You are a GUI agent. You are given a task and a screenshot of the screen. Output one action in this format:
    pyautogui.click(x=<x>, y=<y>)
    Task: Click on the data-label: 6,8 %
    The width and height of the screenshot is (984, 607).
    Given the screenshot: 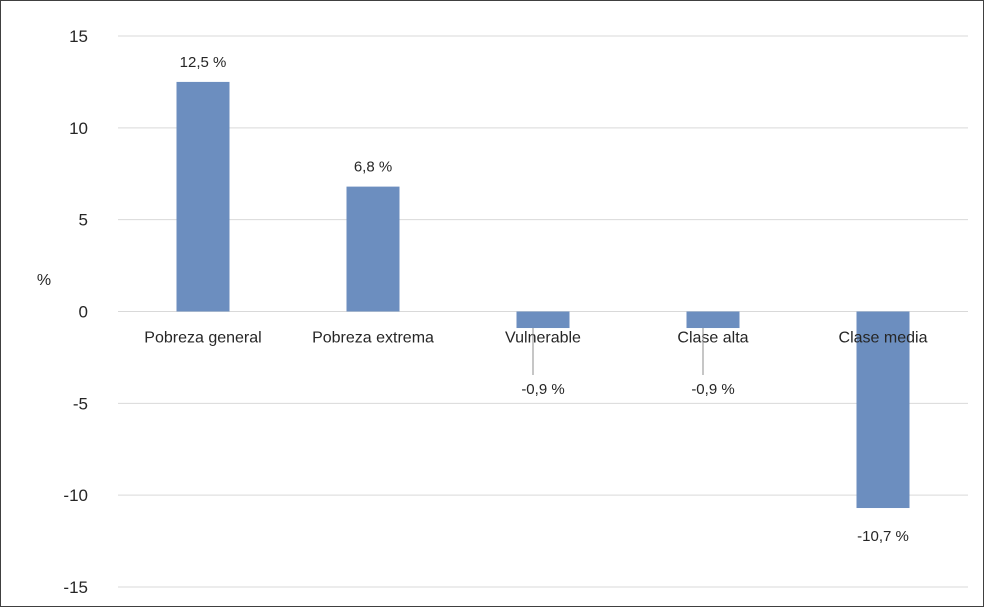 What is the action you would take?
    pyautogui.click(x=373, y=167)
    